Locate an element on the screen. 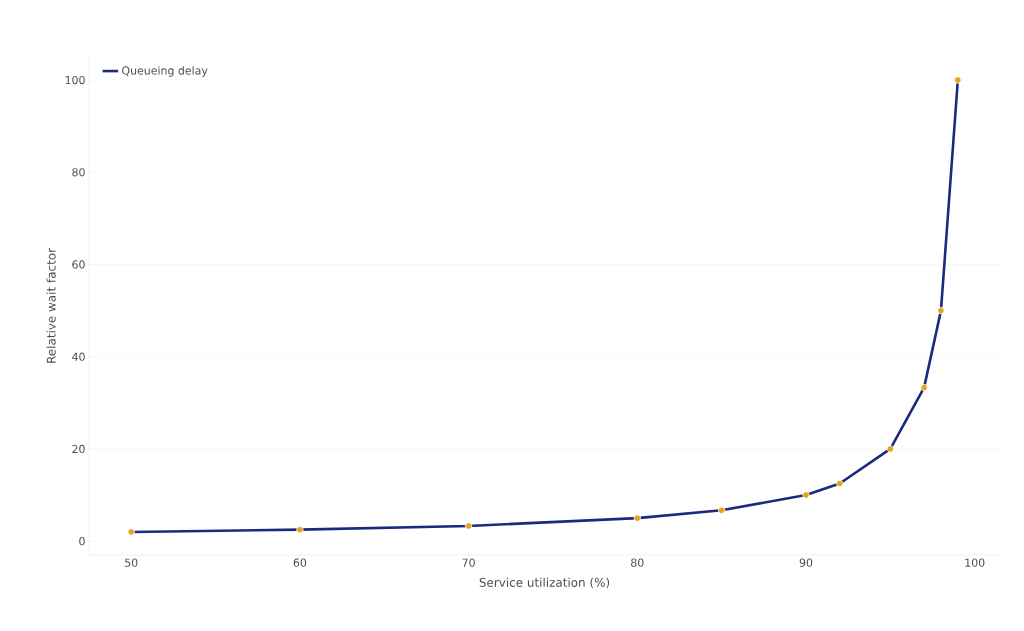 This screenshot has height=631, width=1024. x-tick-label: 100 is located at coordinates (975, 562).